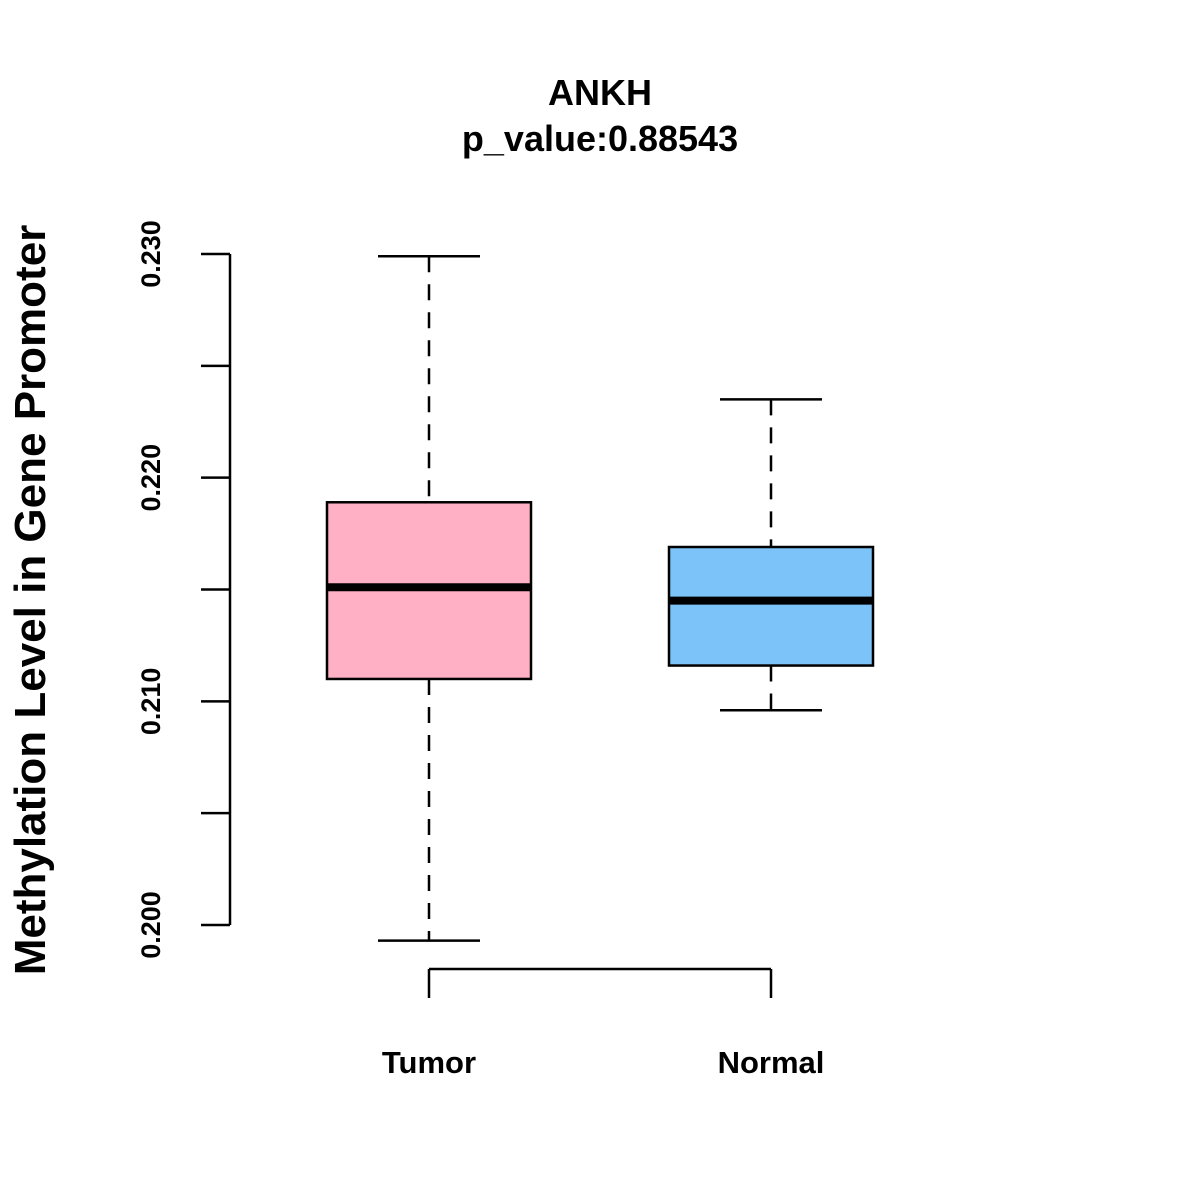 The image size is (1200, 1200). Describe the element at coordinates (600, 92) in the screenshot. I see `chart-title: ANKH` at that location.